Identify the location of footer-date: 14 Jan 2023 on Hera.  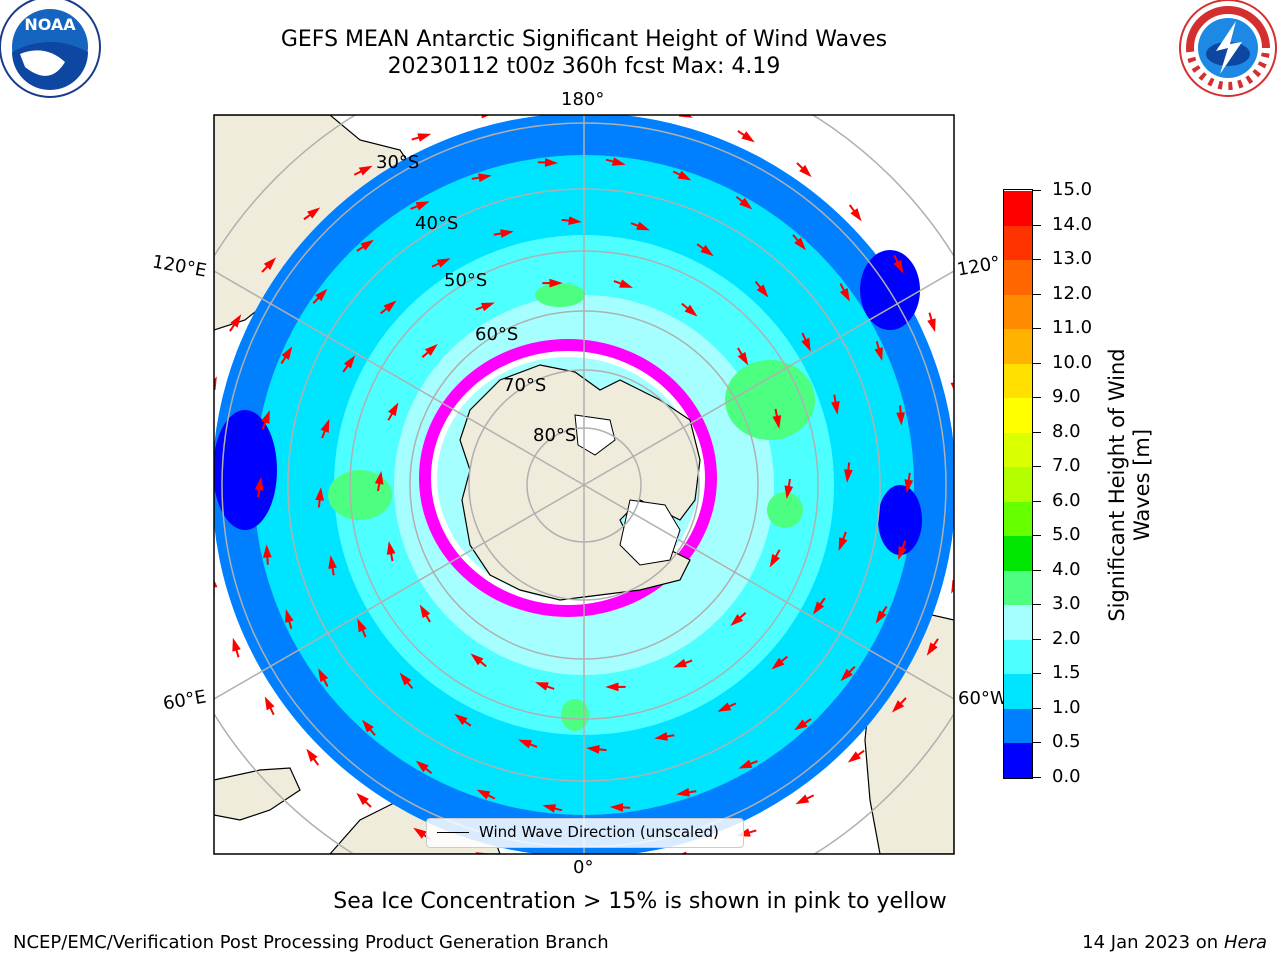
(1174, 942).